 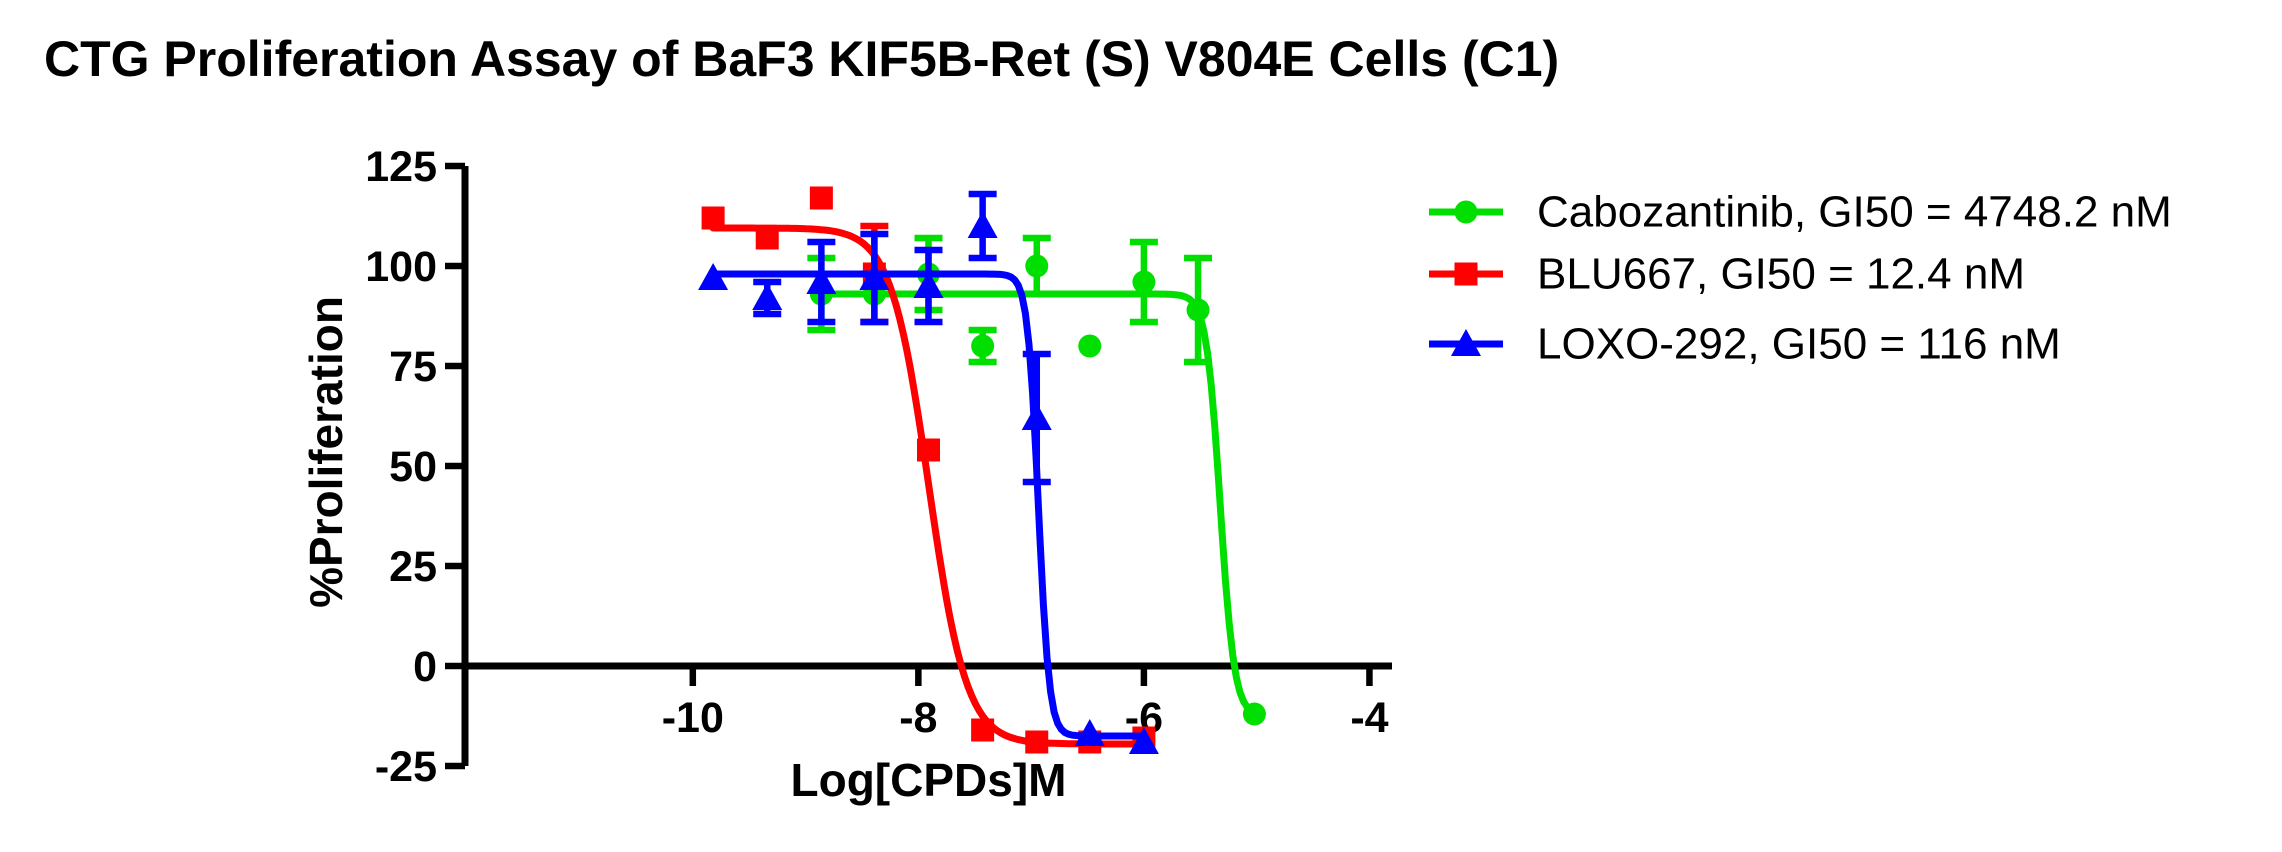 I want to click on legend-label: Cabozantinib, GI50 = 4748.2 nM, so click(x=1854, y=212).